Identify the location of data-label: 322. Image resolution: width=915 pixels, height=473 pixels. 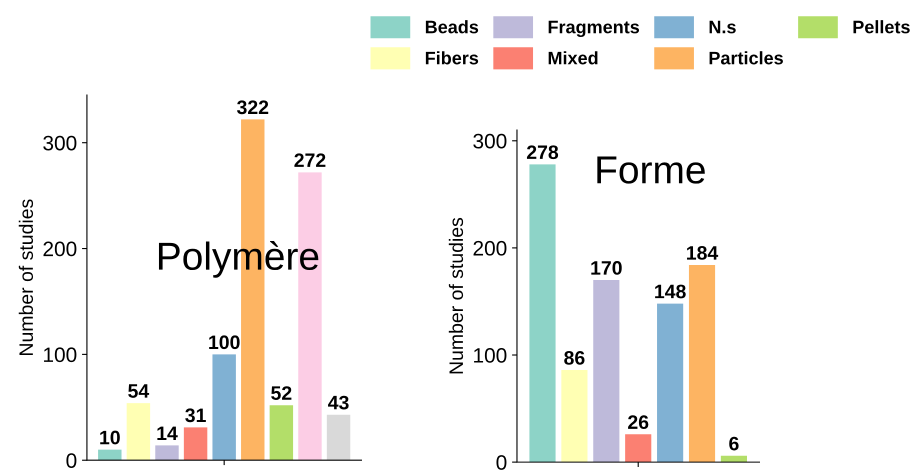
(252, 107).